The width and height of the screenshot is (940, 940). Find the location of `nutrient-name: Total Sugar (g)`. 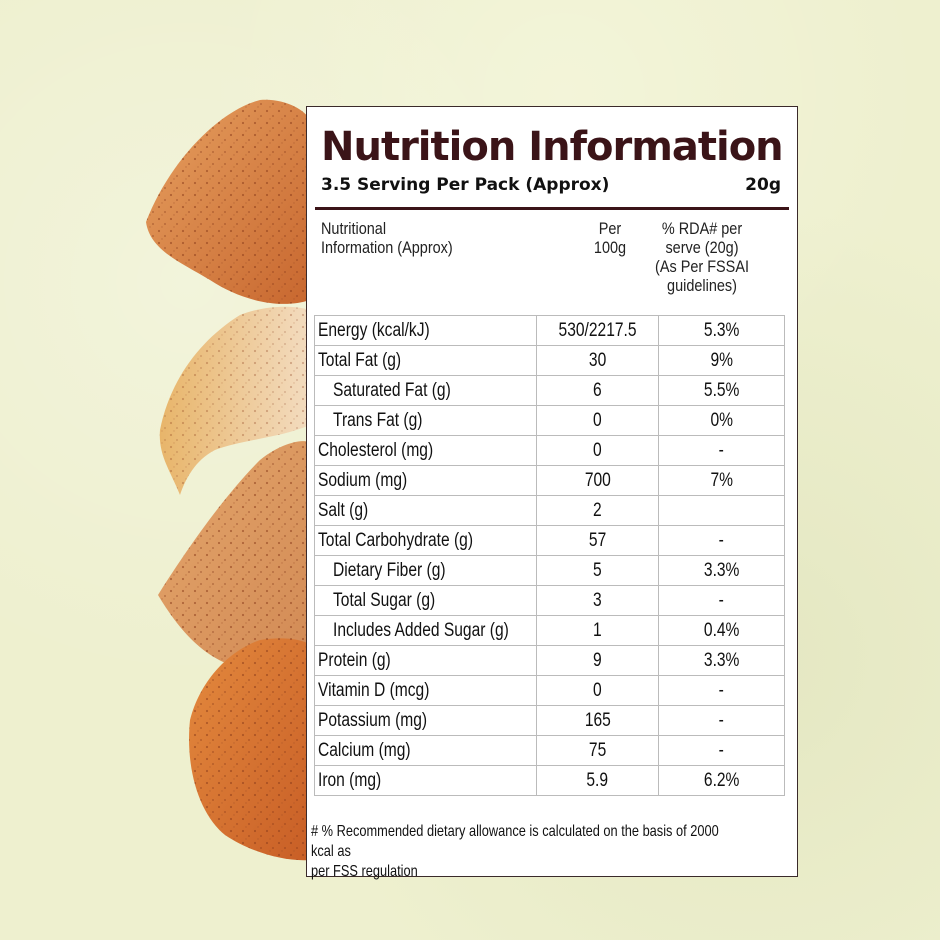

nutrient-name: Total Sugar (g) is located at coordinates (384, 600).